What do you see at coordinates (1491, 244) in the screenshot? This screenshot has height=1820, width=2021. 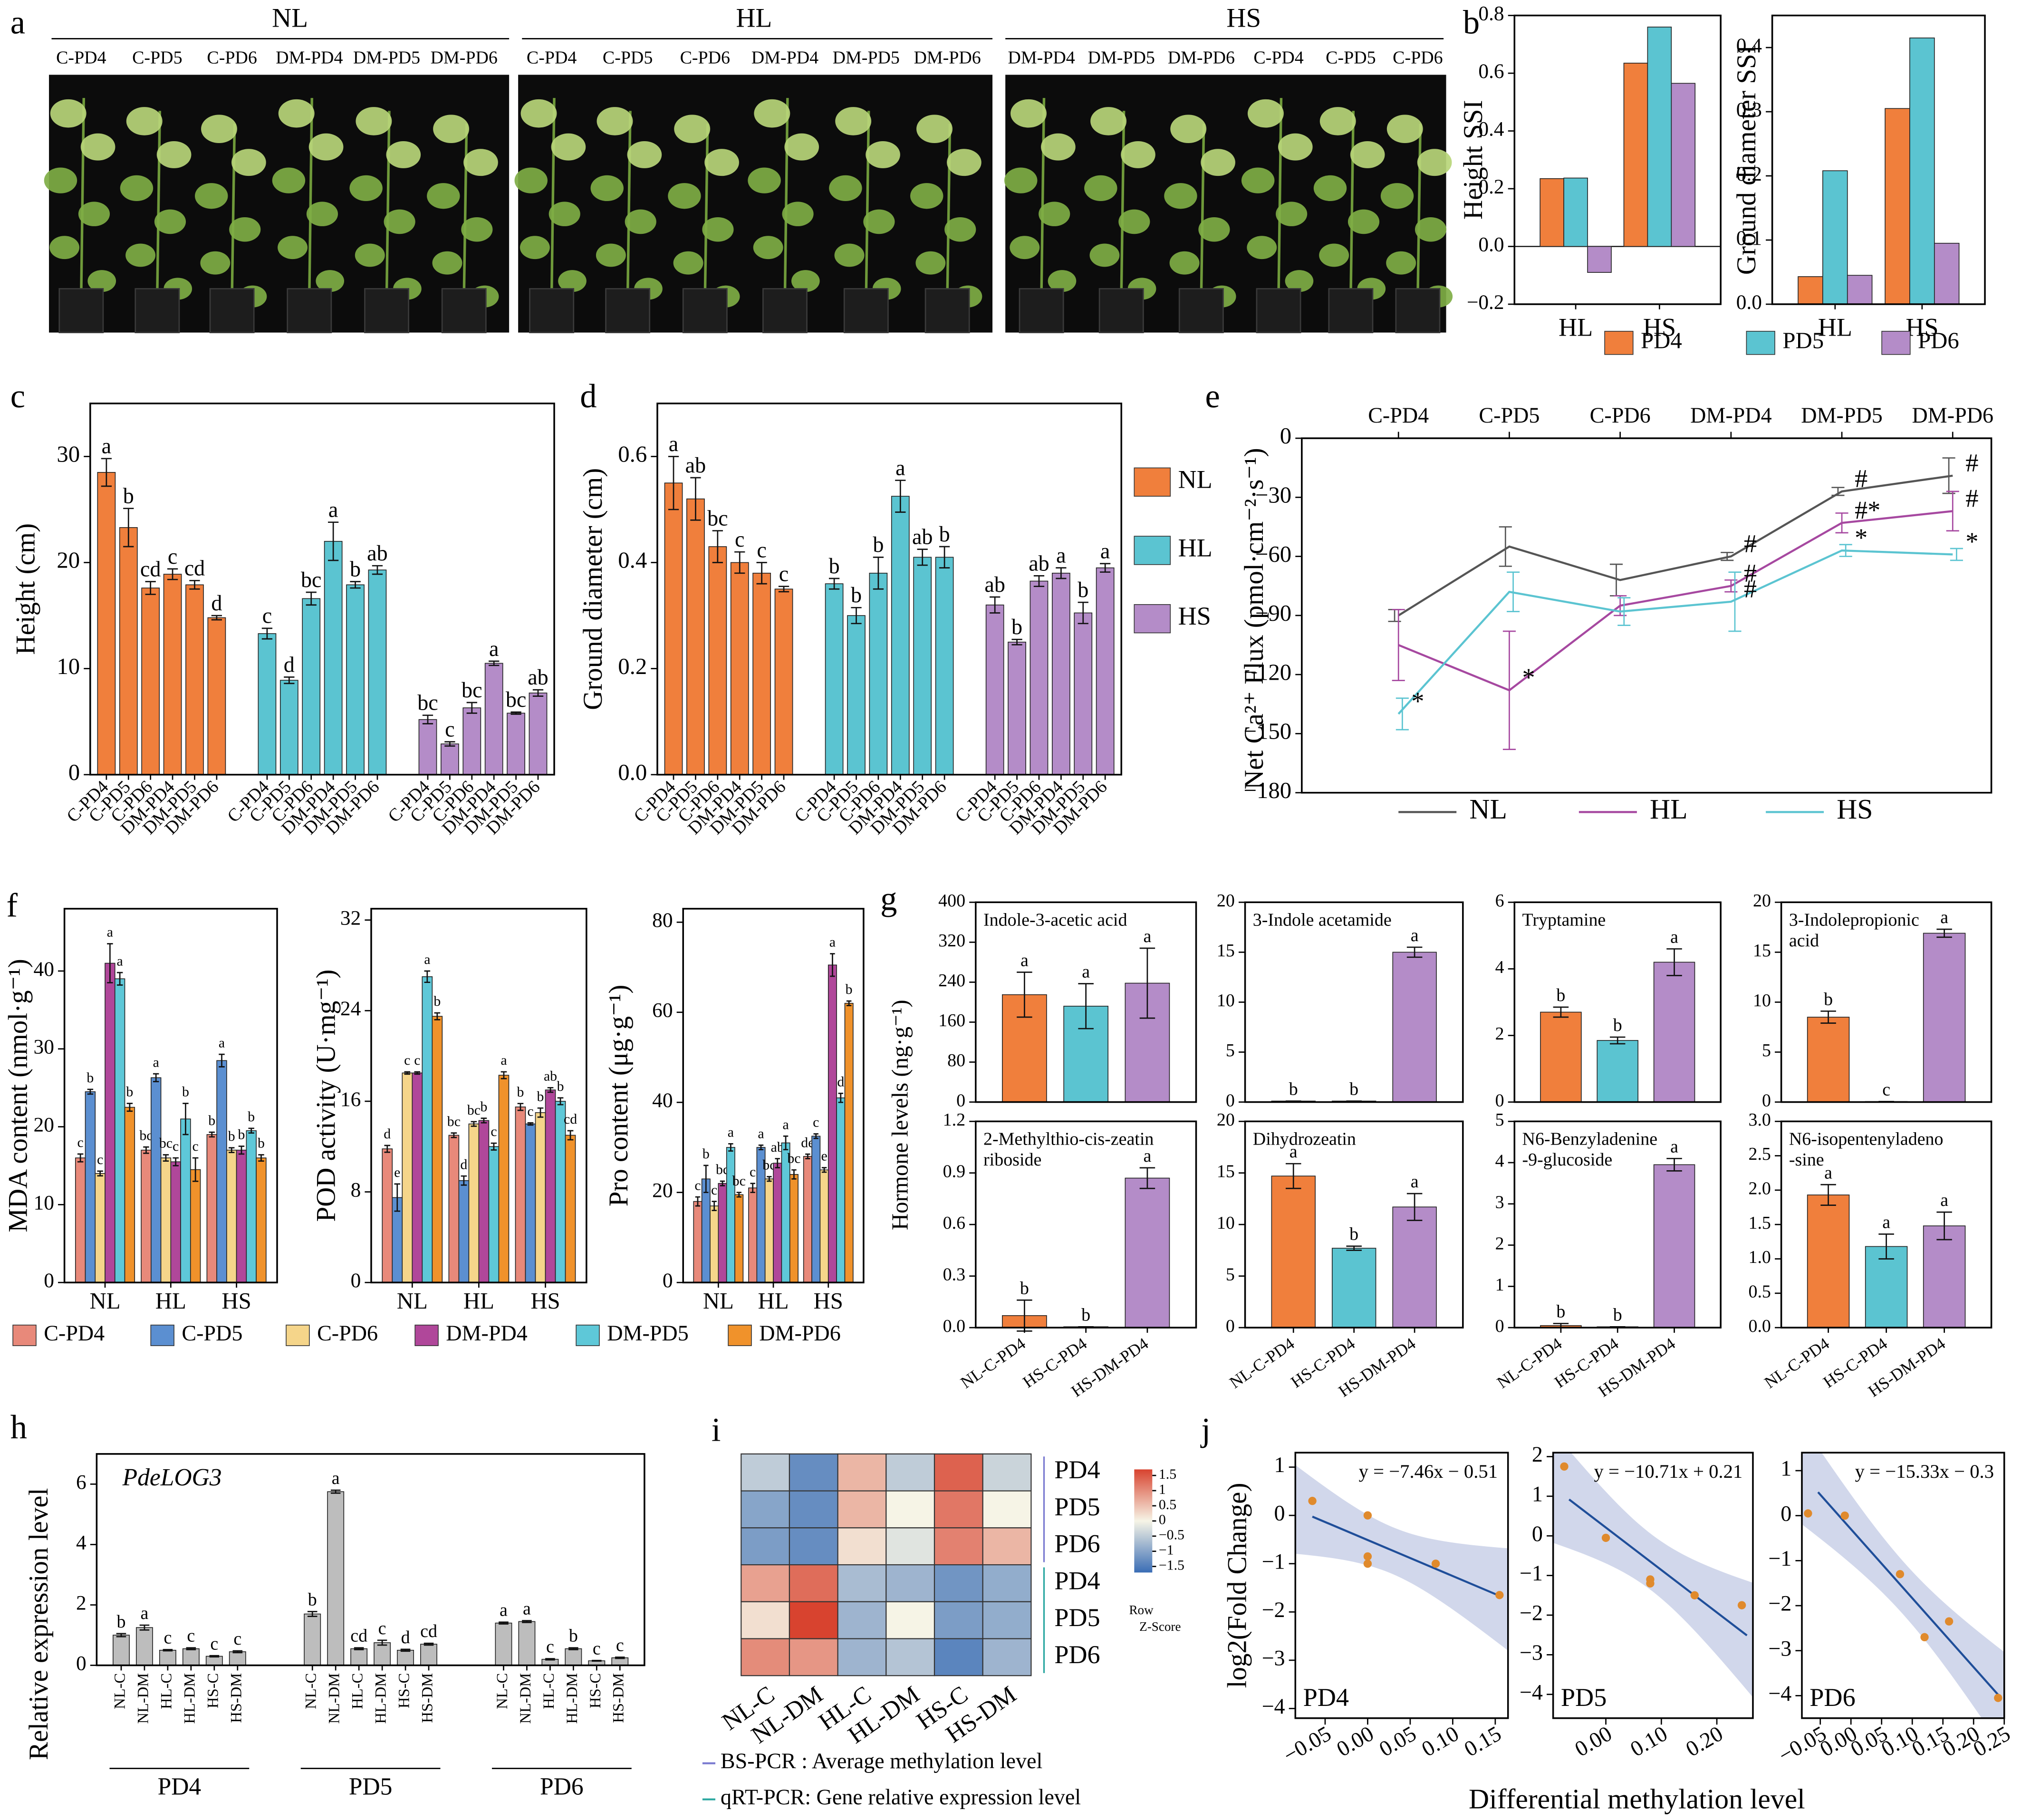 I see `y-tick-label: 0.0` at bounding box center [1491, 244].